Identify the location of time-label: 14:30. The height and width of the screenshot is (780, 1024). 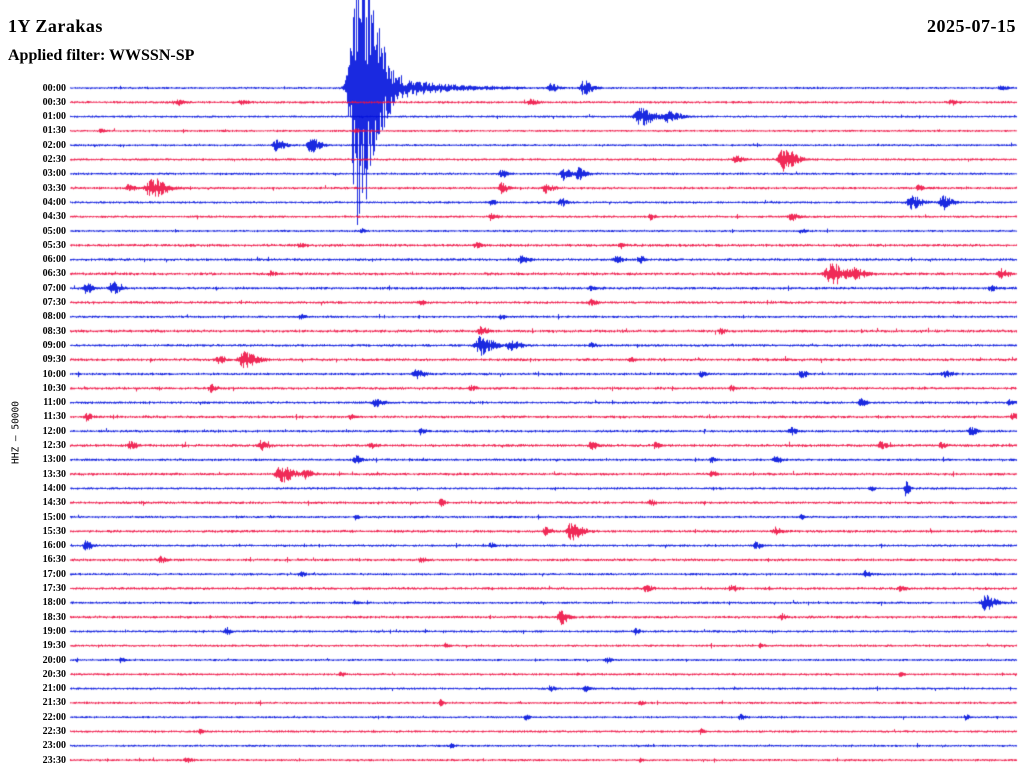
(54, 503).